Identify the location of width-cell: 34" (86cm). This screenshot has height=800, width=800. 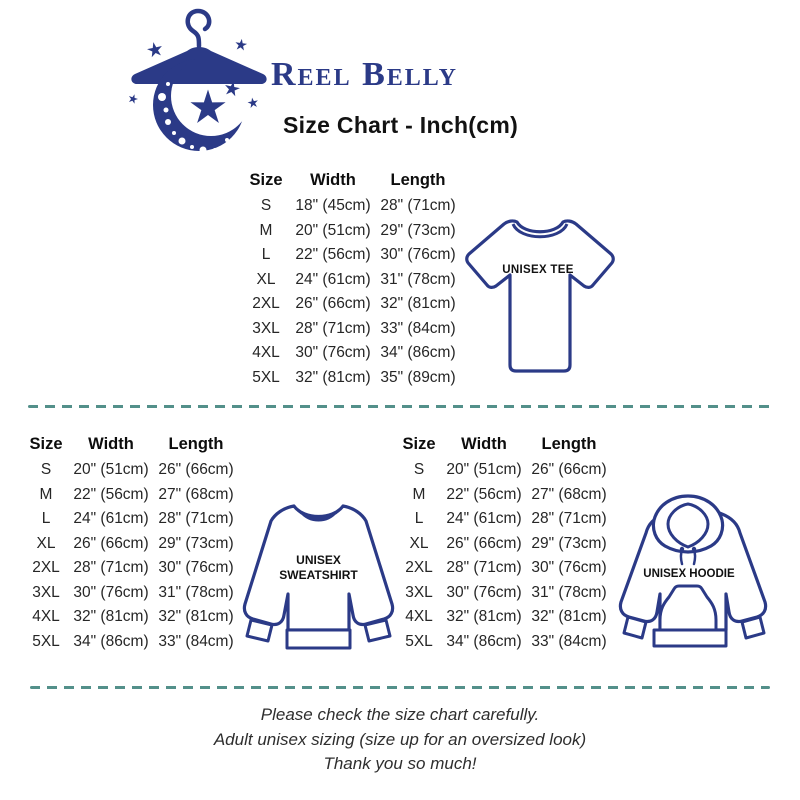
(484, 641).